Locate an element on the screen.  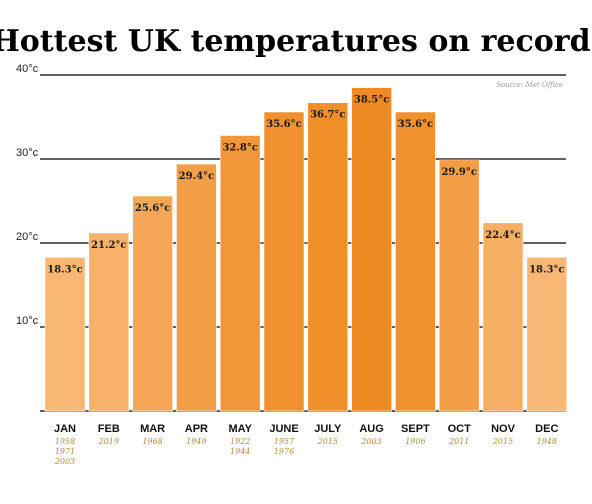
x-tick-label: FEB is located at coordinates (109, 429).